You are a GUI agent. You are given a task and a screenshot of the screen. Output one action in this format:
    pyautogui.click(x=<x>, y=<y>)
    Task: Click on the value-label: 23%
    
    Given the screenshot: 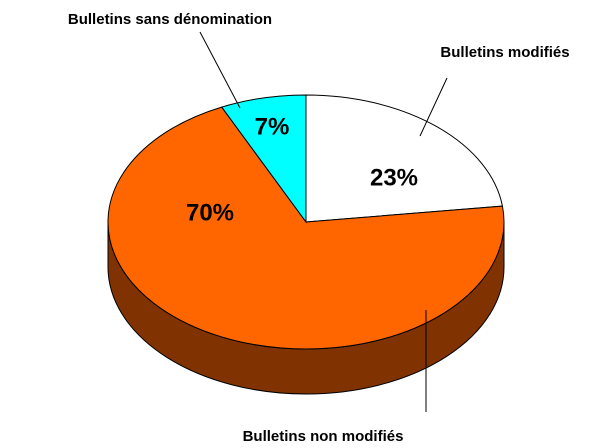 What is the action you would take?
    pyautogui.click(x=394, y=177)
    